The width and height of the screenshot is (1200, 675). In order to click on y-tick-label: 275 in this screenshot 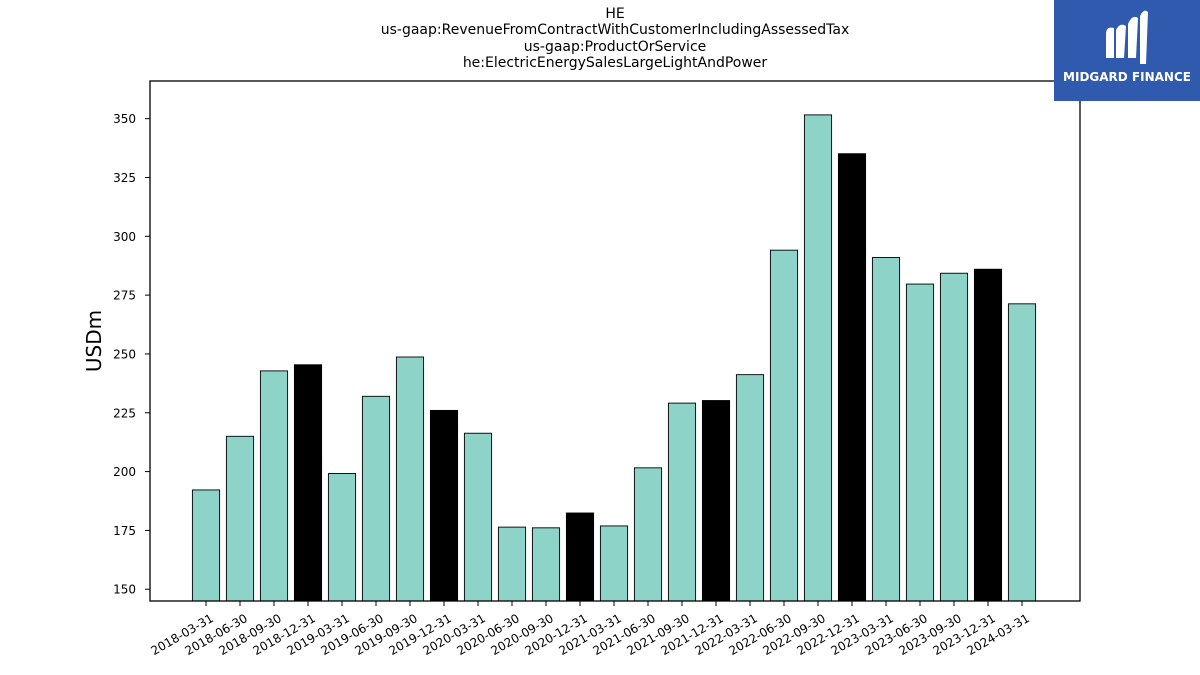, I will do `click(124, 296)`.